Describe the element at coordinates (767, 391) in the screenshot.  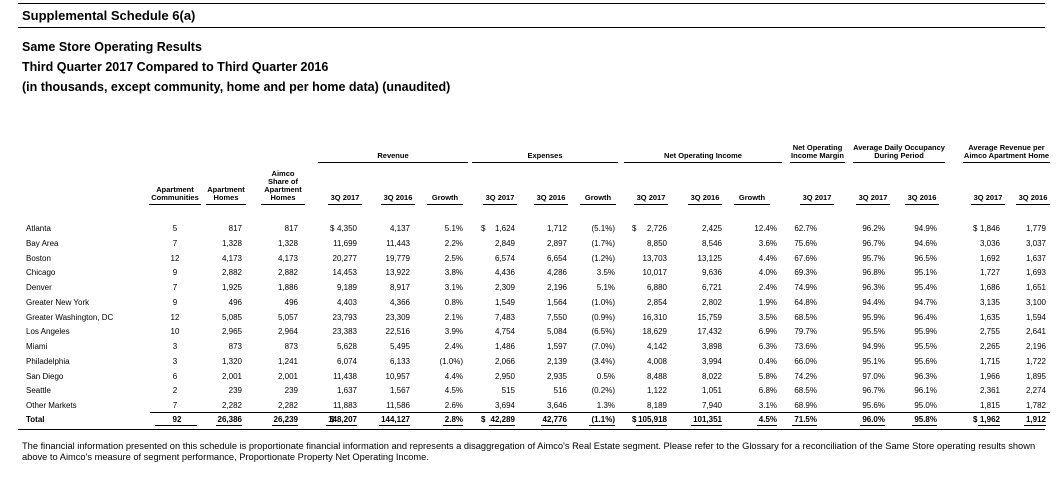
I see `cell: 6.8%` at that location.